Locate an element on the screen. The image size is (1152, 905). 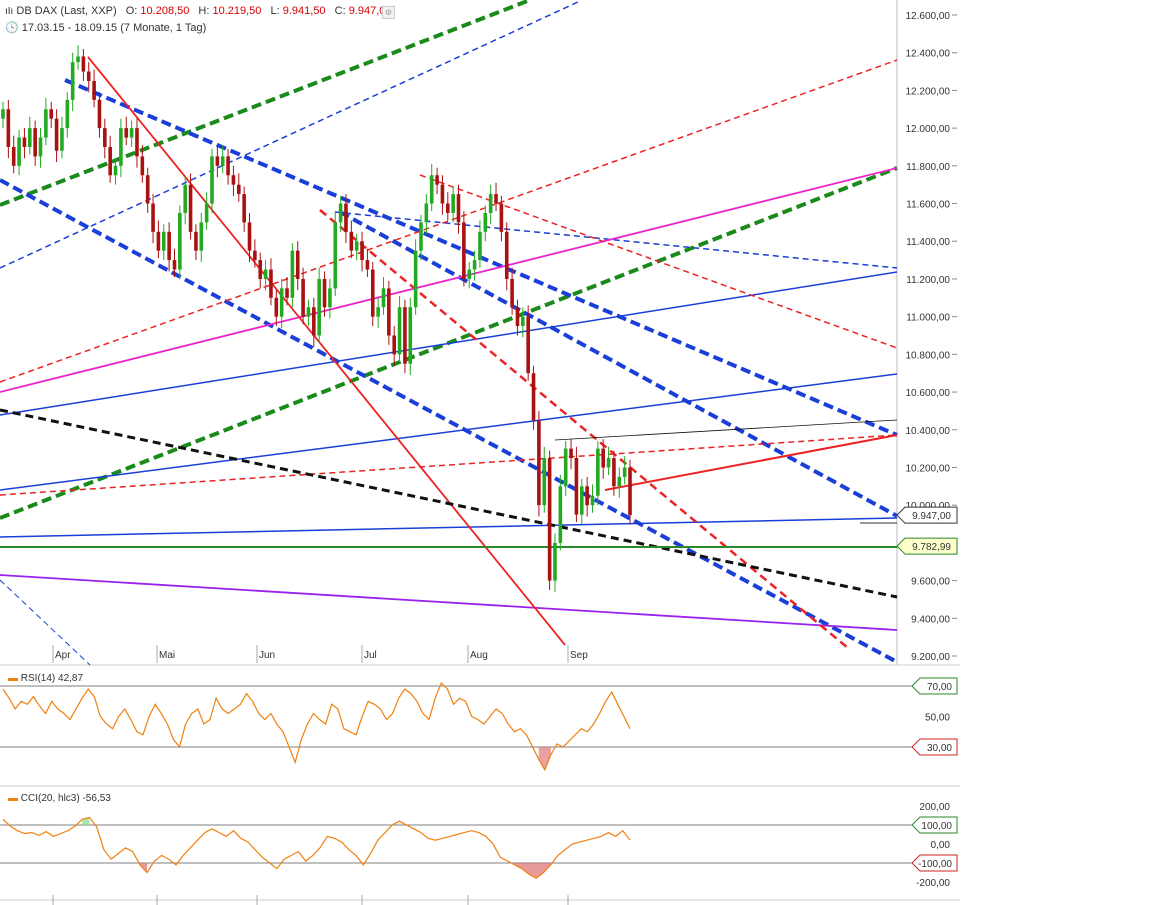
clock-icon: 🕓 is located at coordinates (12, 28).